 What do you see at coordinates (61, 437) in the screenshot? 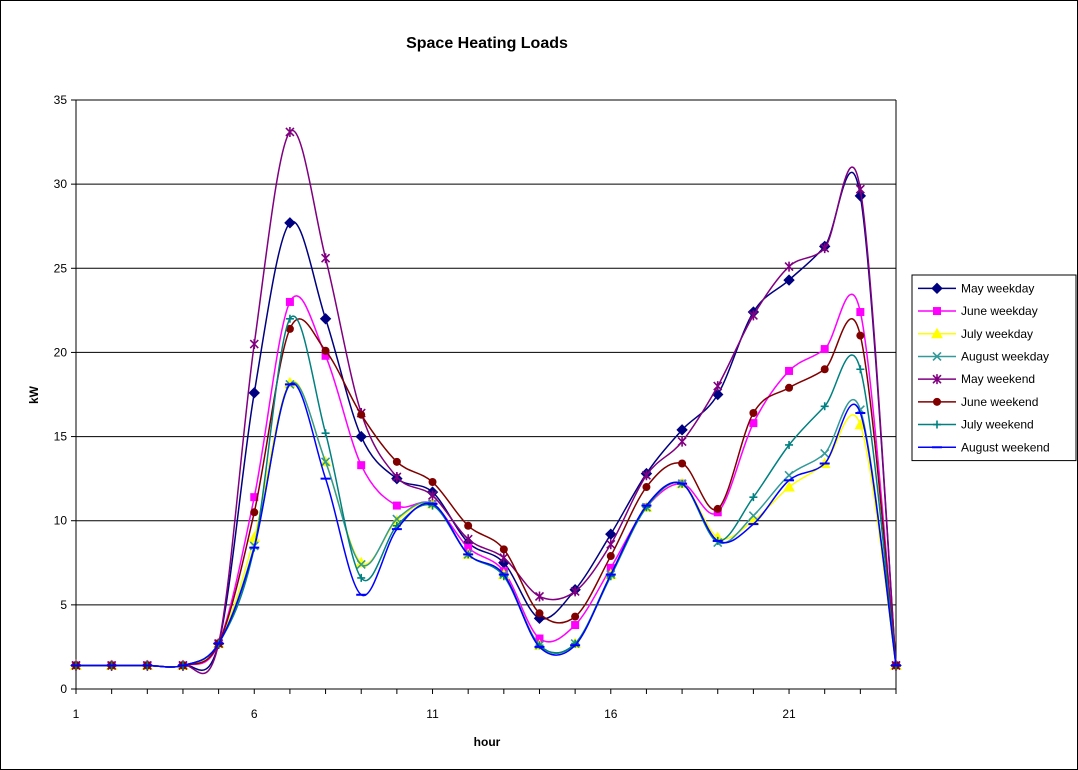
I see `y-tick-label: 15` at bounding box center [61, 437].